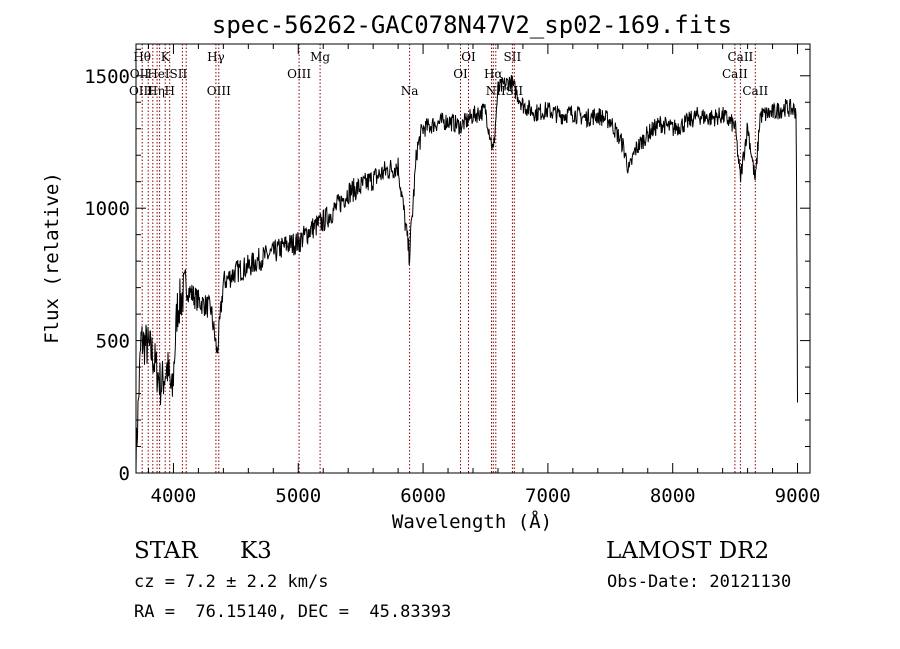  Describe the element at coordinates (548, 496) in the screenshot. I see `x-tick-label: 7000` at that location.